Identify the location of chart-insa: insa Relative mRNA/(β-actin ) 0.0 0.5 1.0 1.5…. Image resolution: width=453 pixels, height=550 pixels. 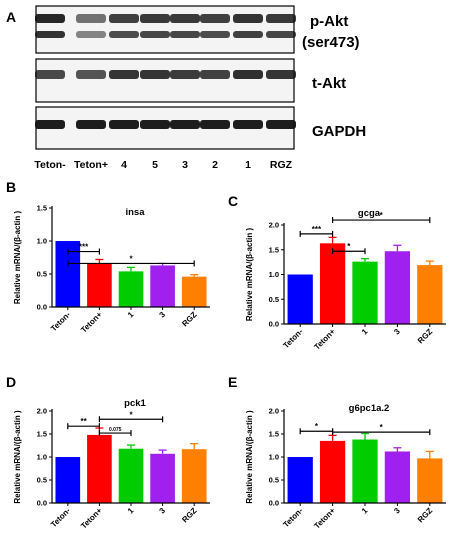
(111, 269).